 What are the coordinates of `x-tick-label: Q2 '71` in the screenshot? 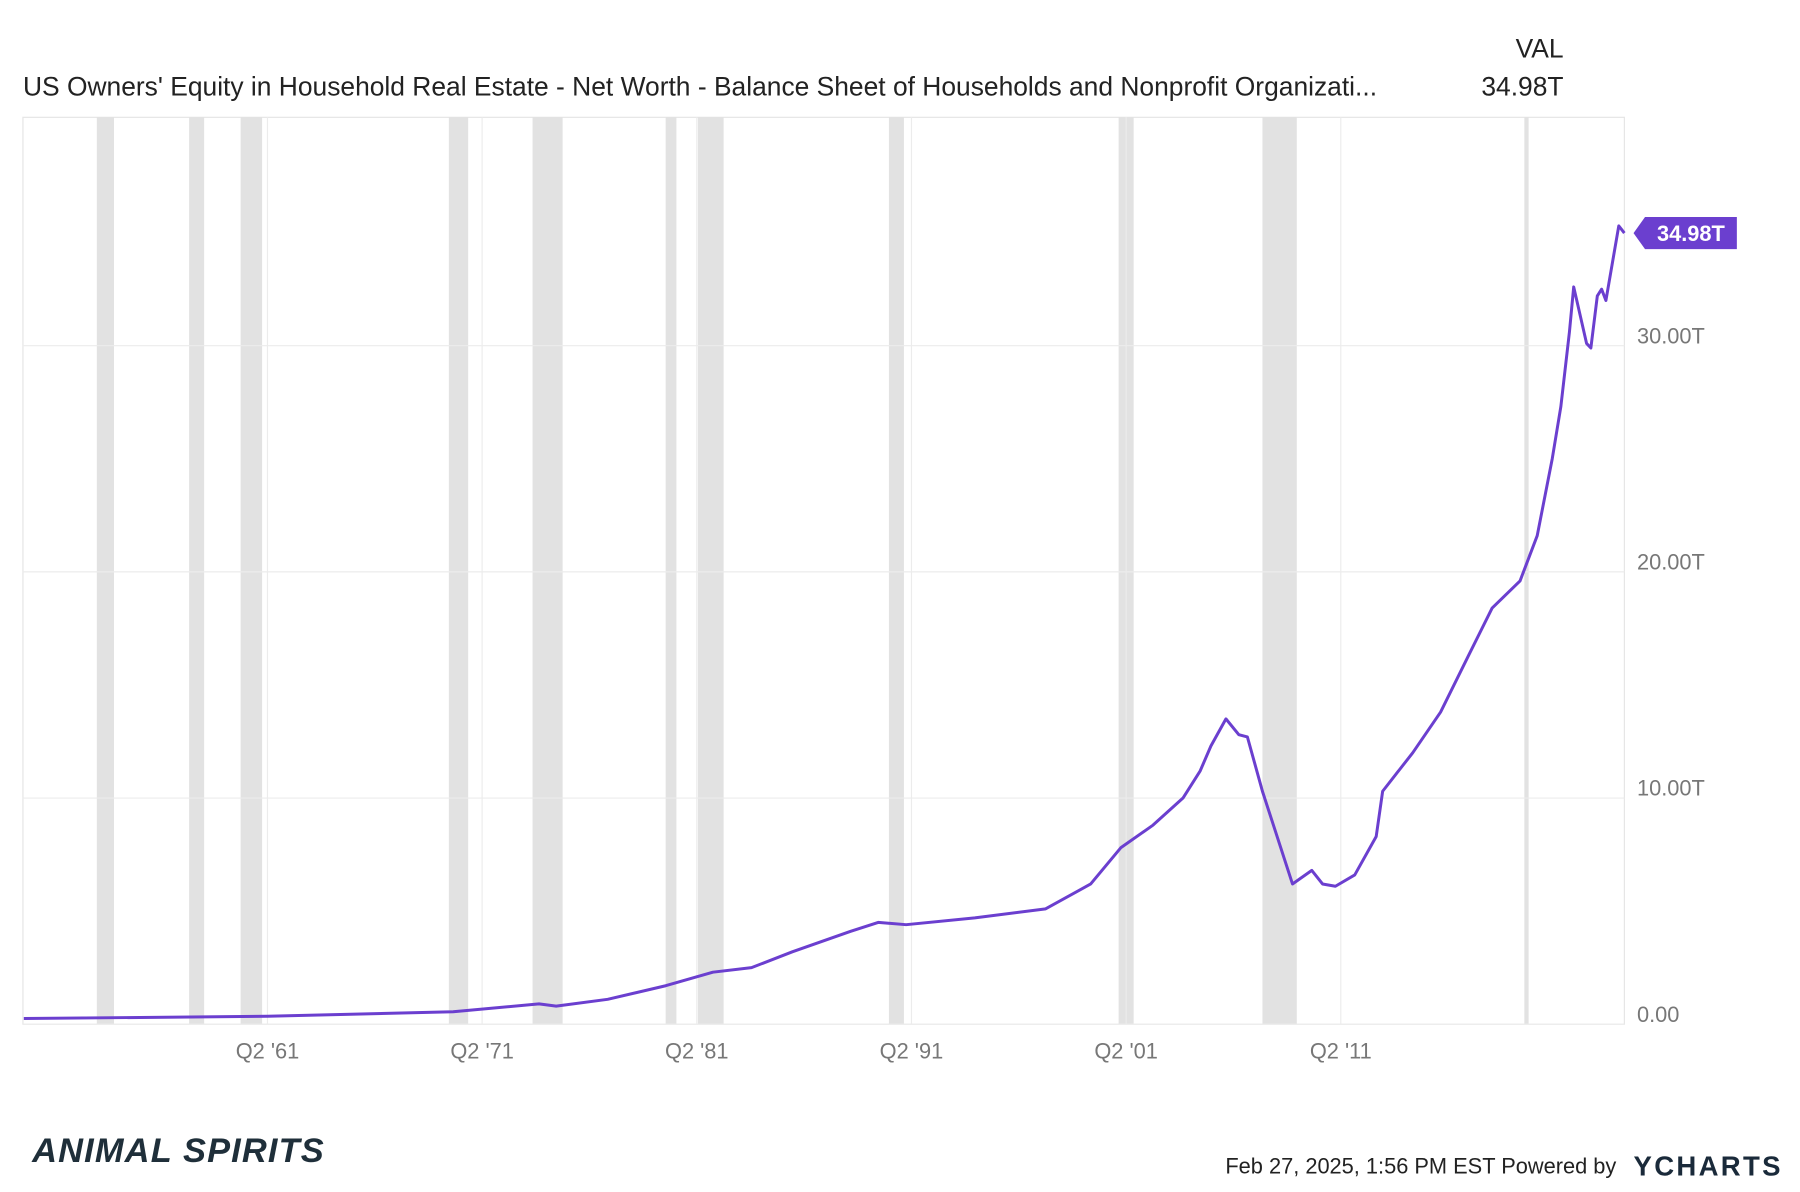 It's located at (482, 1051).